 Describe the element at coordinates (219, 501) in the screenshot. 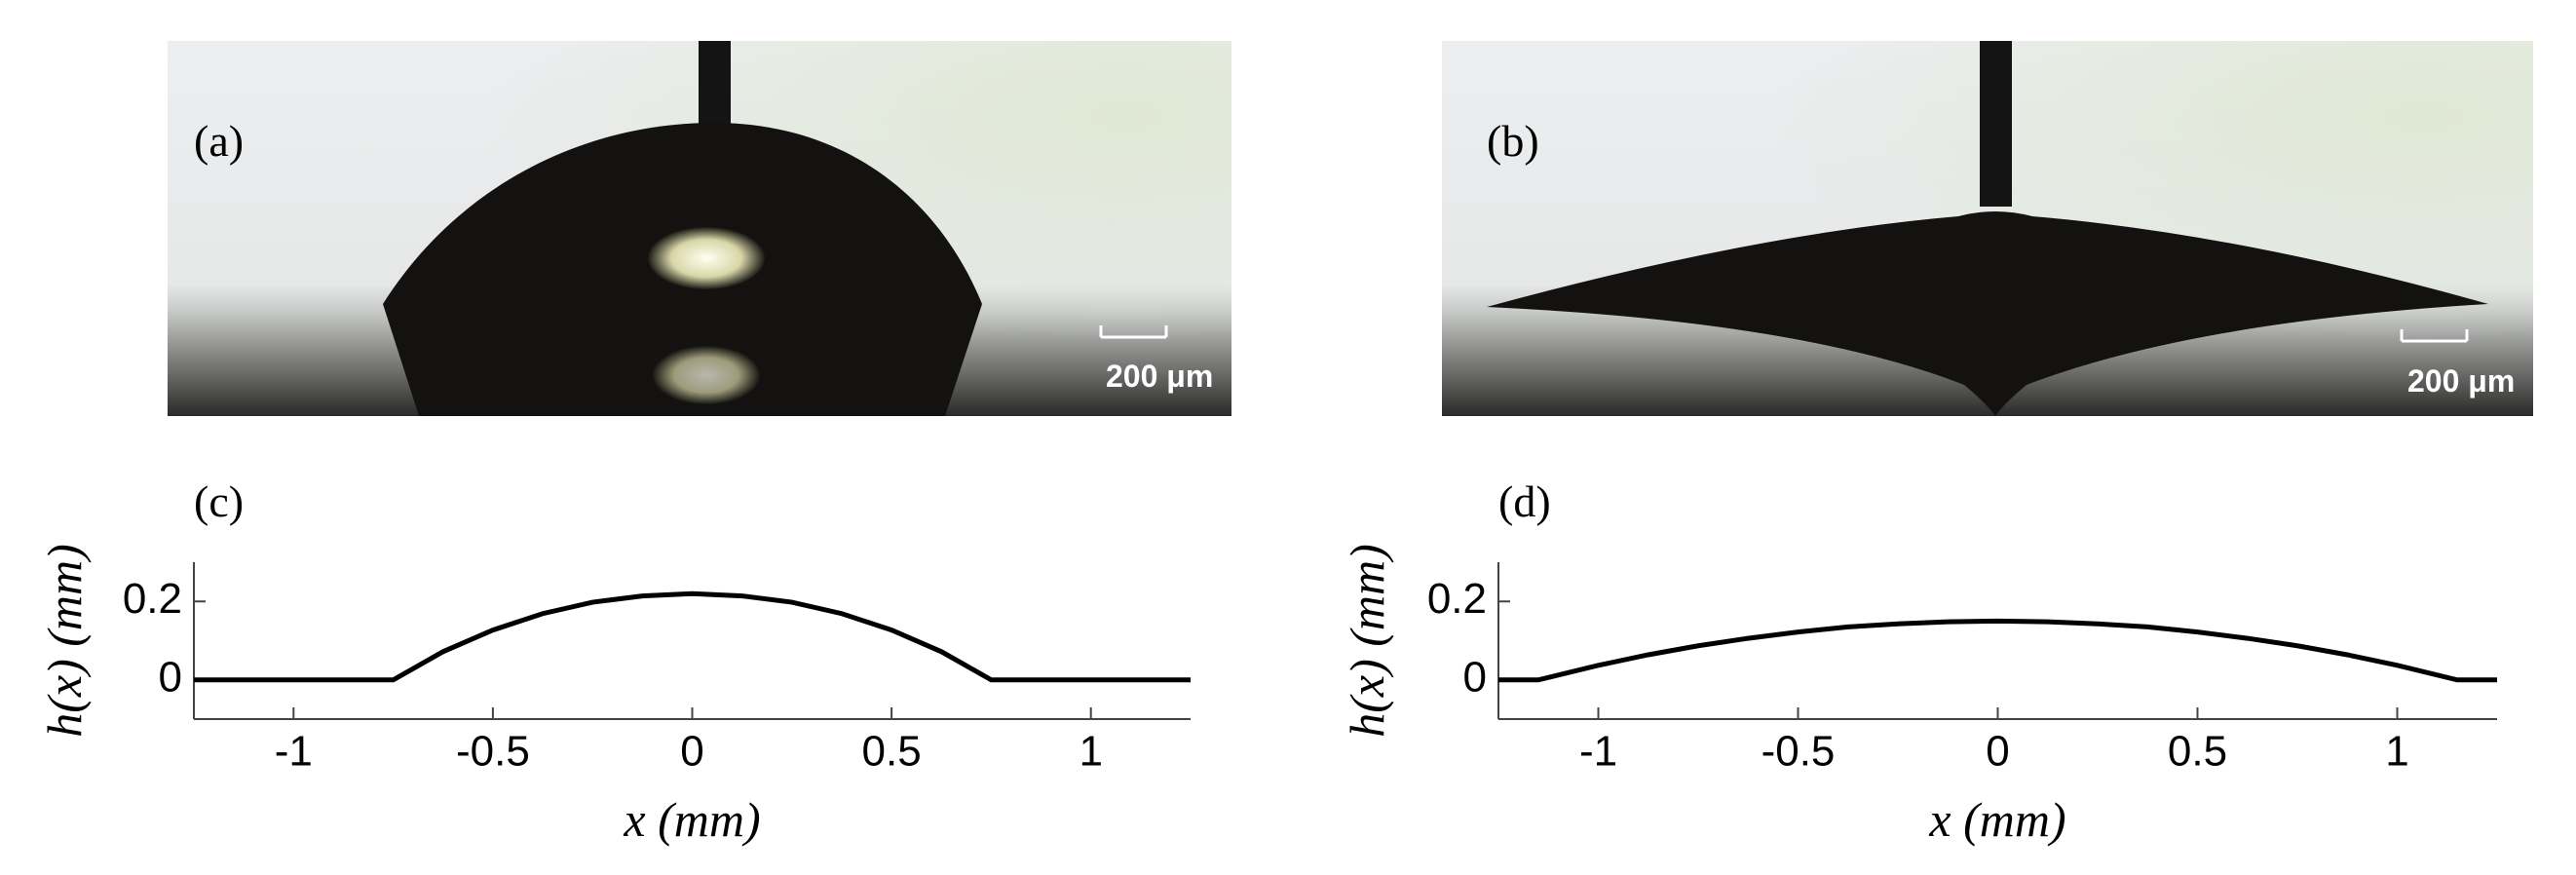

I see `panel-label: (c)` at that location.